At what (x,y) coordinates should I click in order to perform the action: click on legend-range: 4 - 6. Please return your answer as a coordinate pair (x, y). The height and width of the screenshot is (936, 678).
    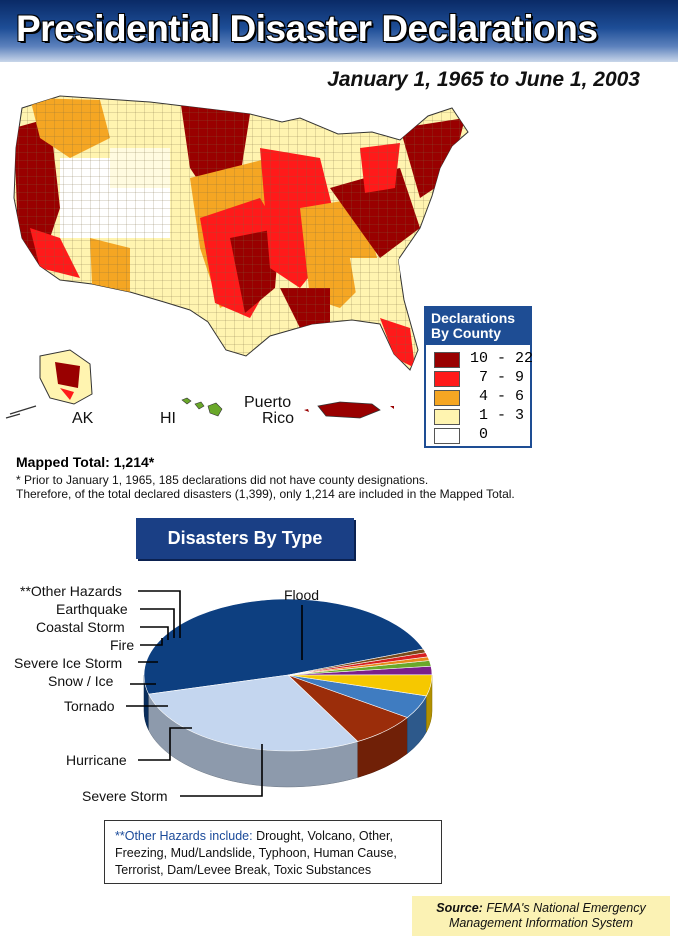
    Looking at the image, I should click on (497, 396).